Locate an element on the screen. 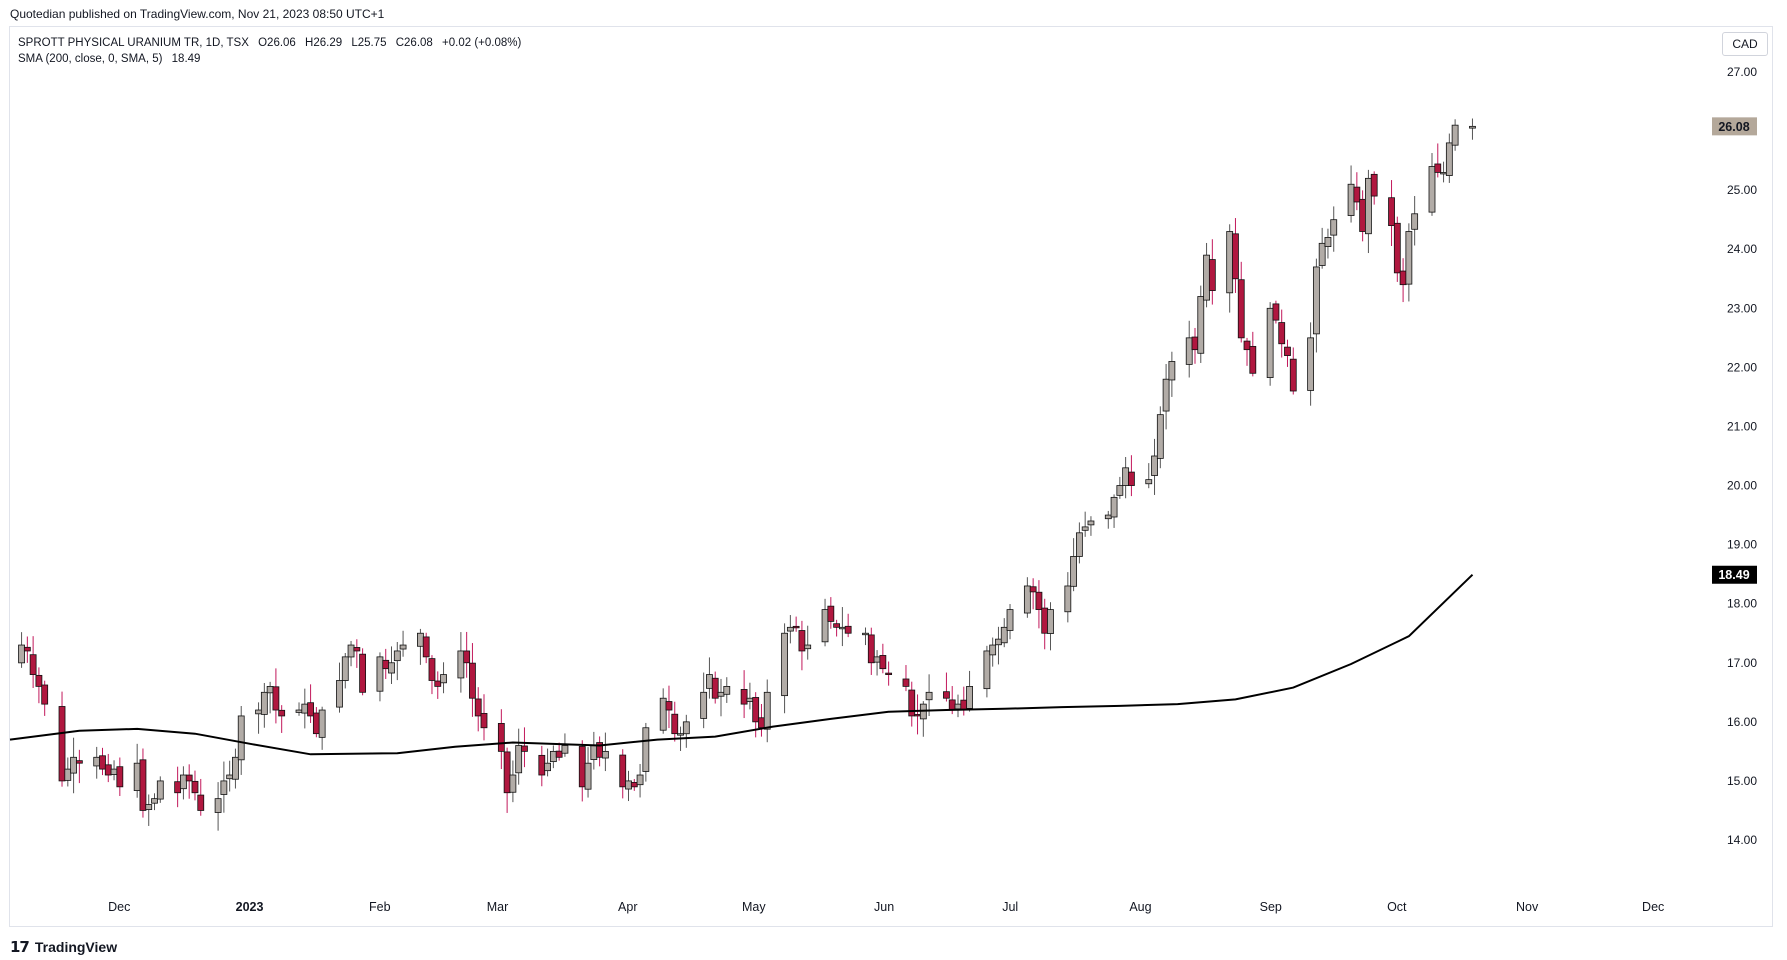 The width and height of the screenshot is (1787, 960). legend-symbol: SPROTT PHYSICAL URANIUM TR, 1D, TSX is located at coordinates (133, 43).